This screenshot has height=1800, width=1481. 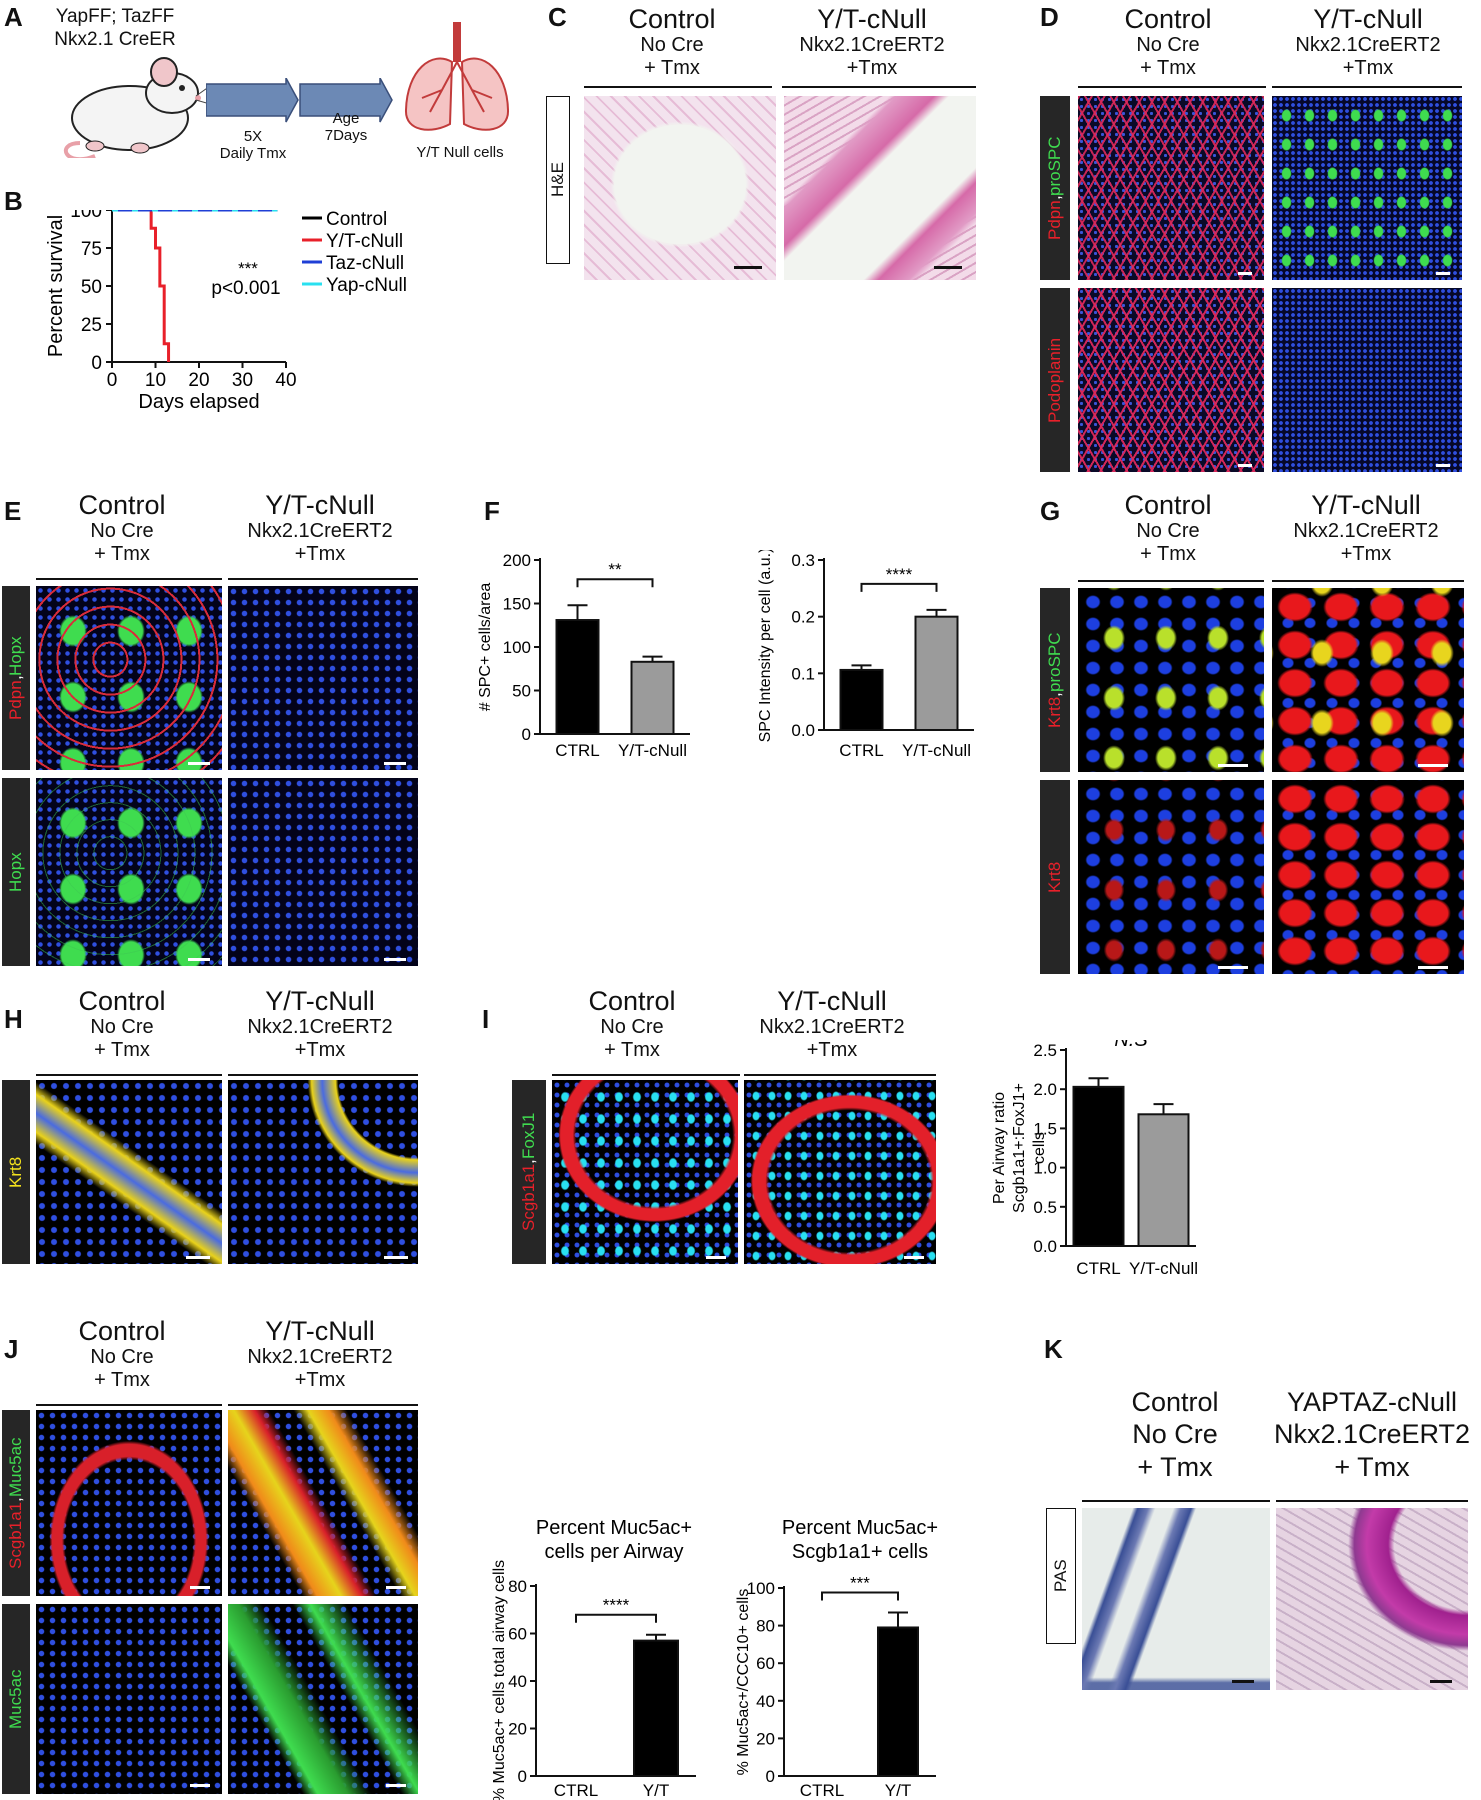 What do you see at coordinates (198, 380) in the screenshot?
I see `x-tick-label: 20` at bounding box center [198, 380].